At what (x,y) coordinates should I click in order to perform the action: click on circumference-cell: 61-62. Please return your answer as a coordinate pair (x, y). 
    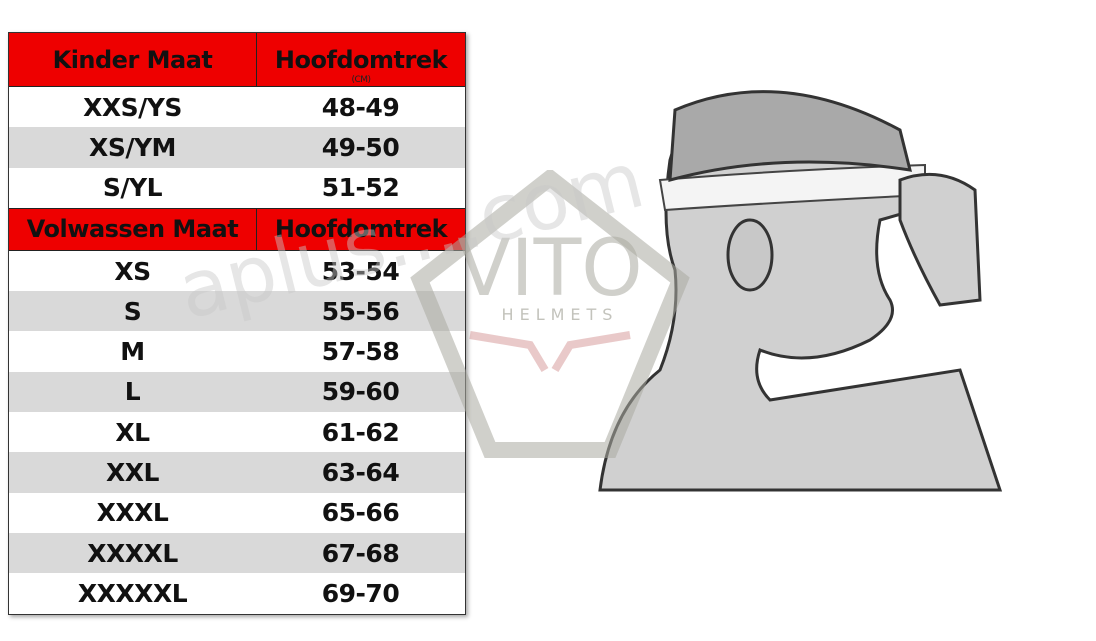
    Looking at the image, I should click on (360, 432).